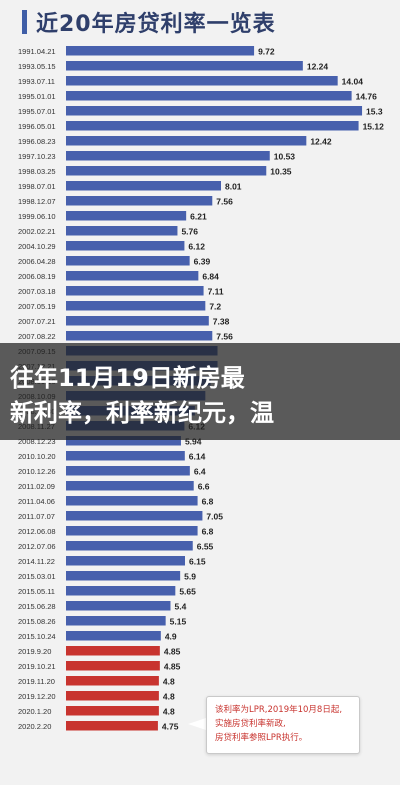 The height and width of the screenshot is (785, 400). Describe the element at coordinates (37, 216) in the screenshot. I see `category-label: 1999.06.10` at that location.